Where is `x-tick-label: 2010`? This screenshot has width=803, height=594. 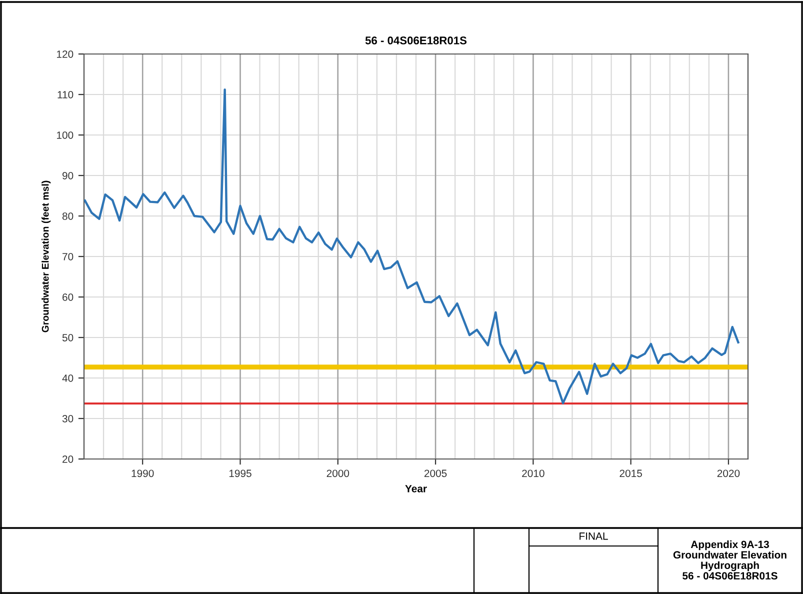
x-tick-label: 2010 is located at coordinates (533, 474).